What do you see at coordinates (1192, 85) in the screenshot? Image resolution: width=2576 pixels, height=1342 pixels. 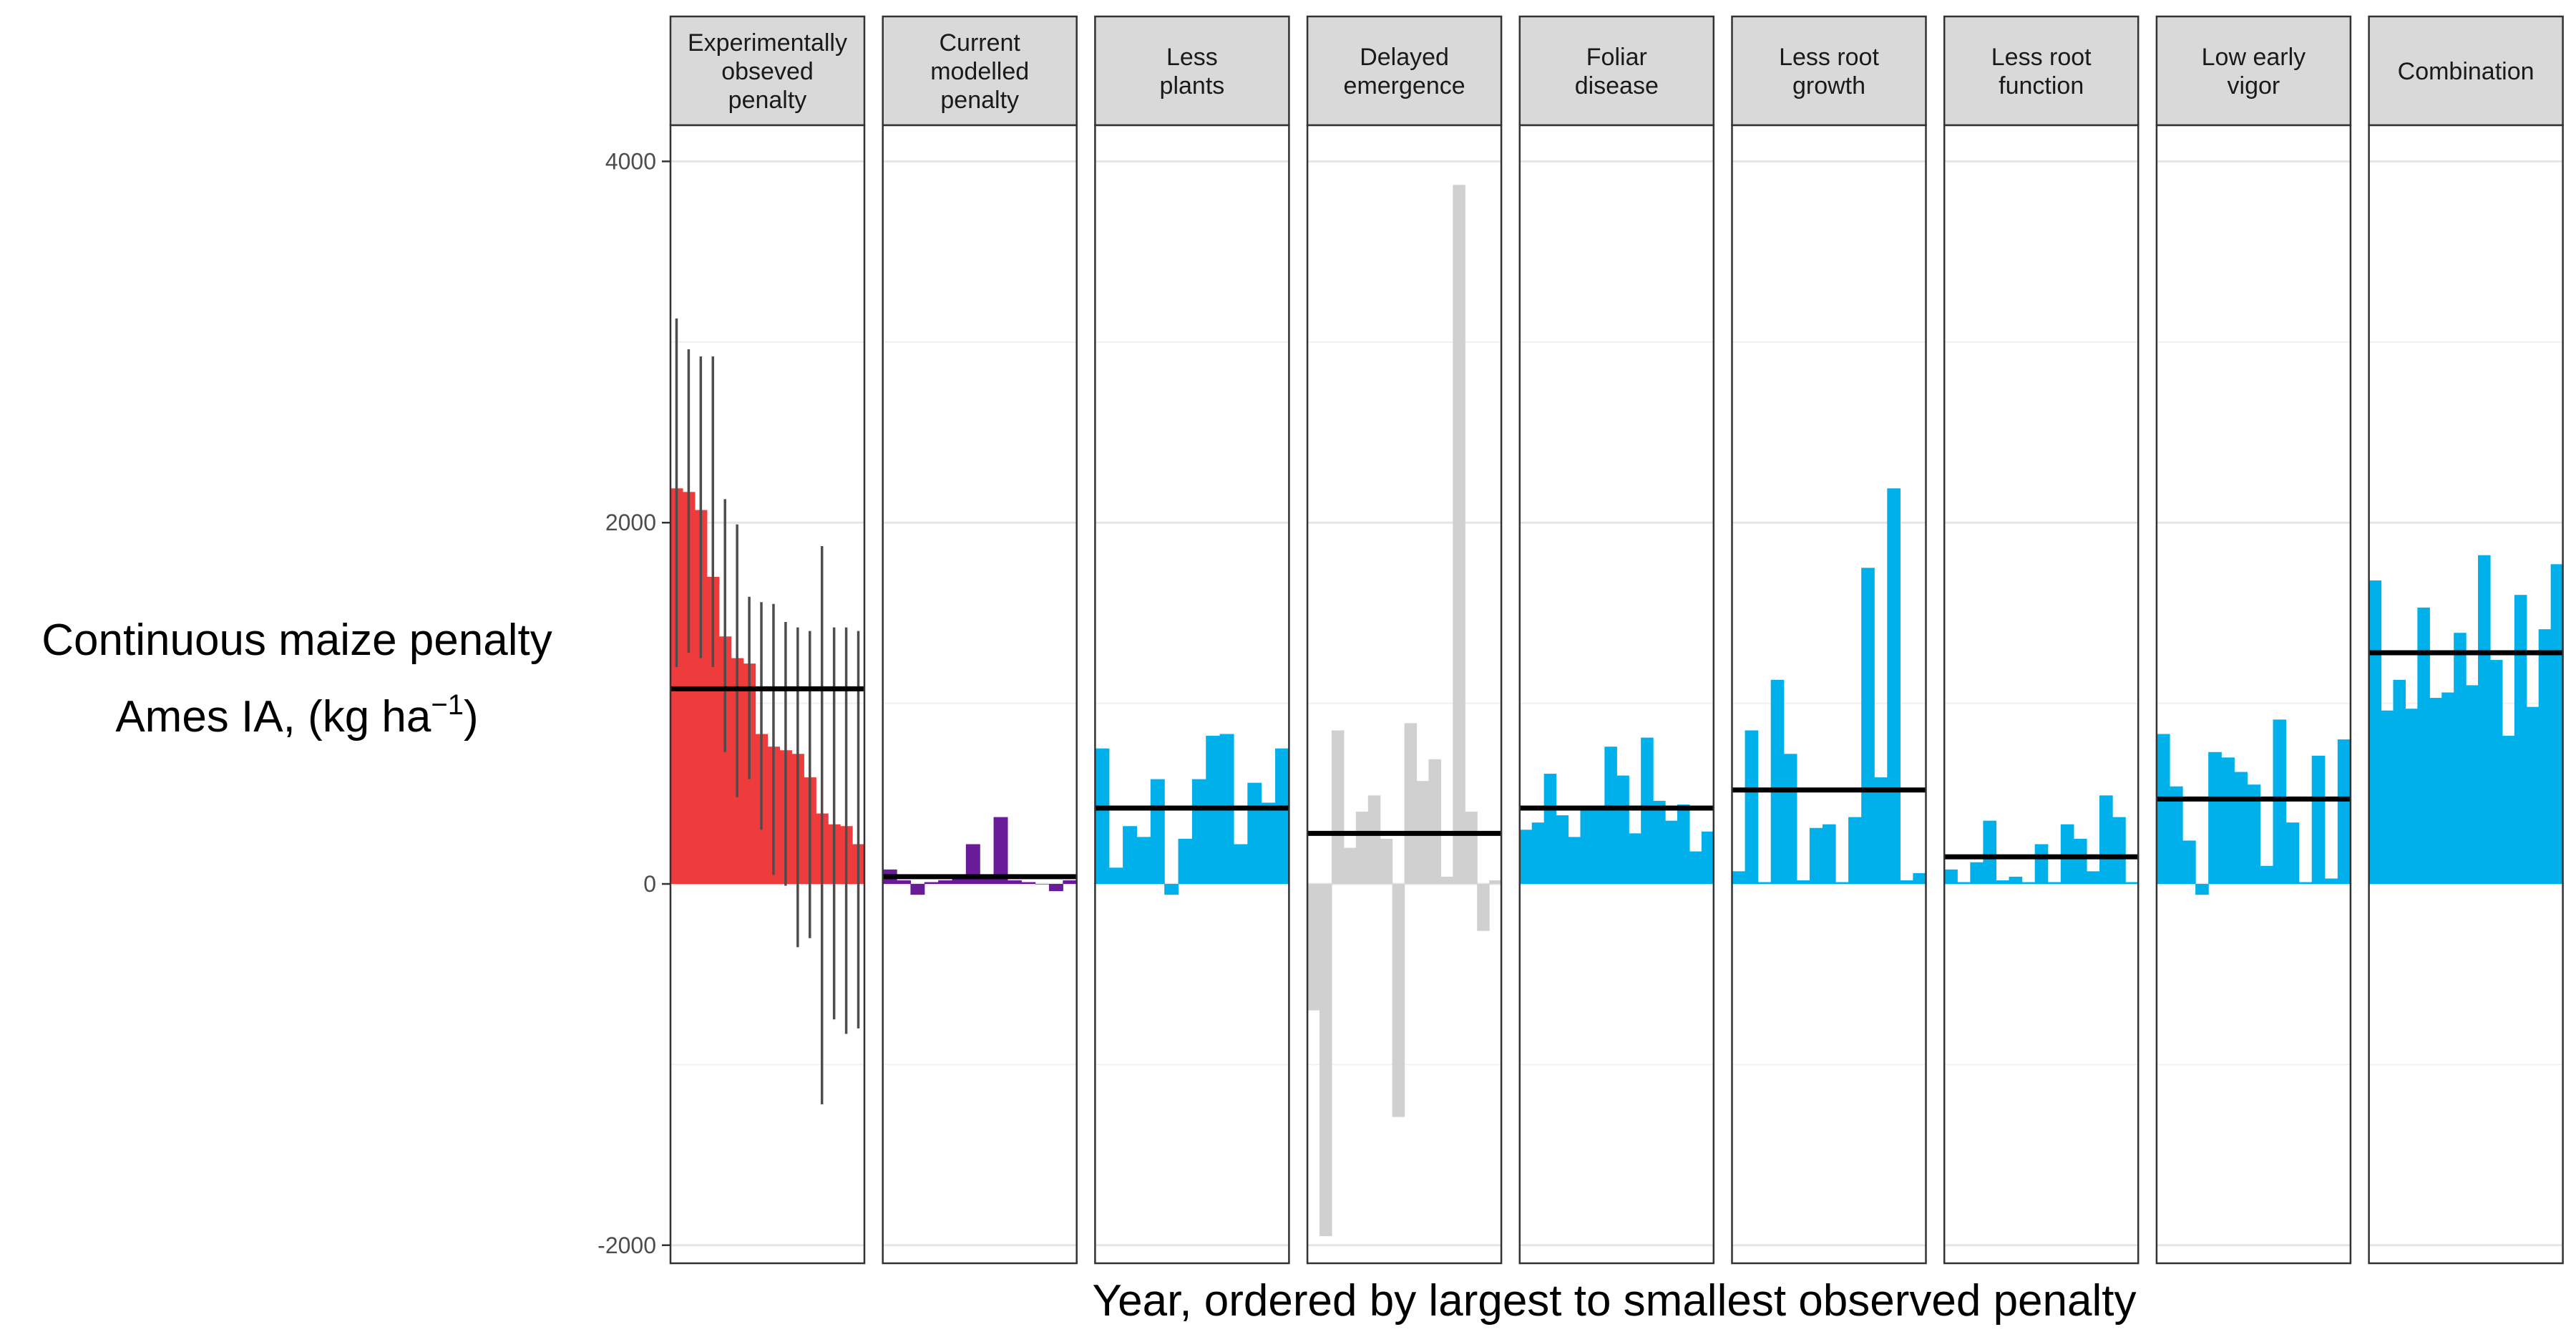 I see `facet-strip-label: plants` at bounding box center [1192, 85].